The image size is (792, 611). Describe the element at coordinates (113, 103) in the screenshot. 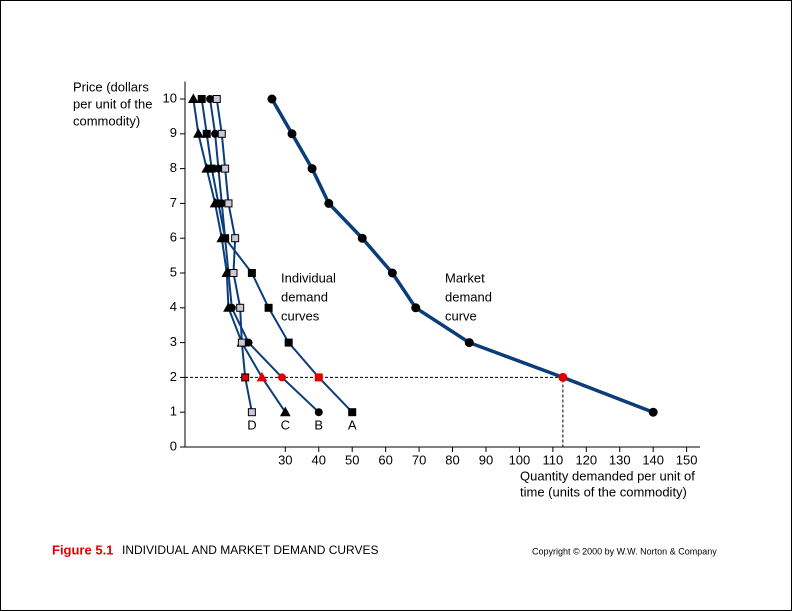

I see `y-axis-label: per unit of the` at that location.